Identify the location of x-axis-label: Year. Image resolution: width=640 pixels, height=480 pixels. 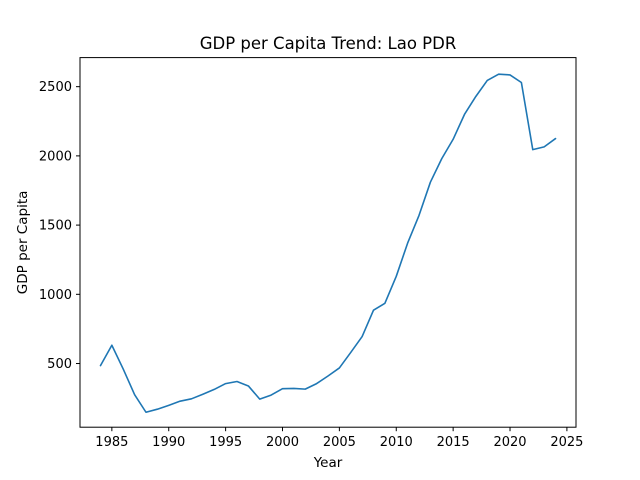
(328, 463).